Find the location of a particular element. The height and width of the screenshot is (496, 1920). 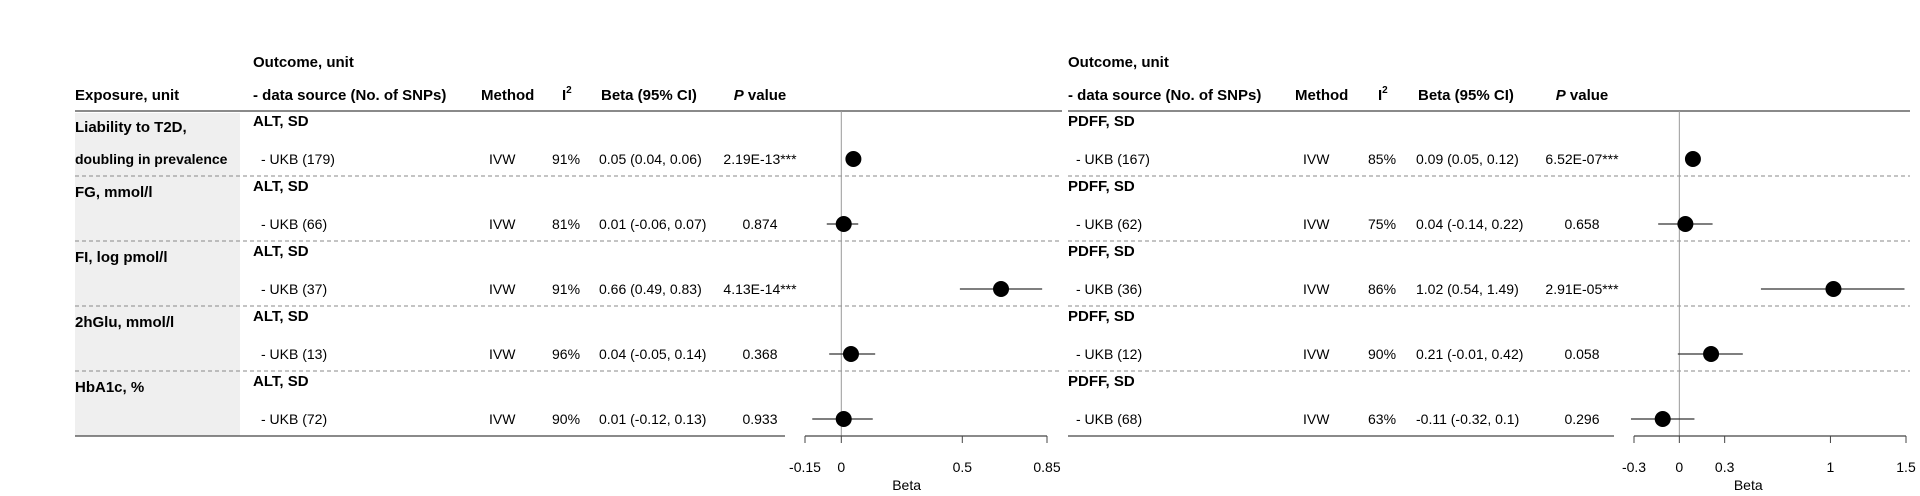

x-tick-label: 1.5 is located at coordinates (1906, 467).